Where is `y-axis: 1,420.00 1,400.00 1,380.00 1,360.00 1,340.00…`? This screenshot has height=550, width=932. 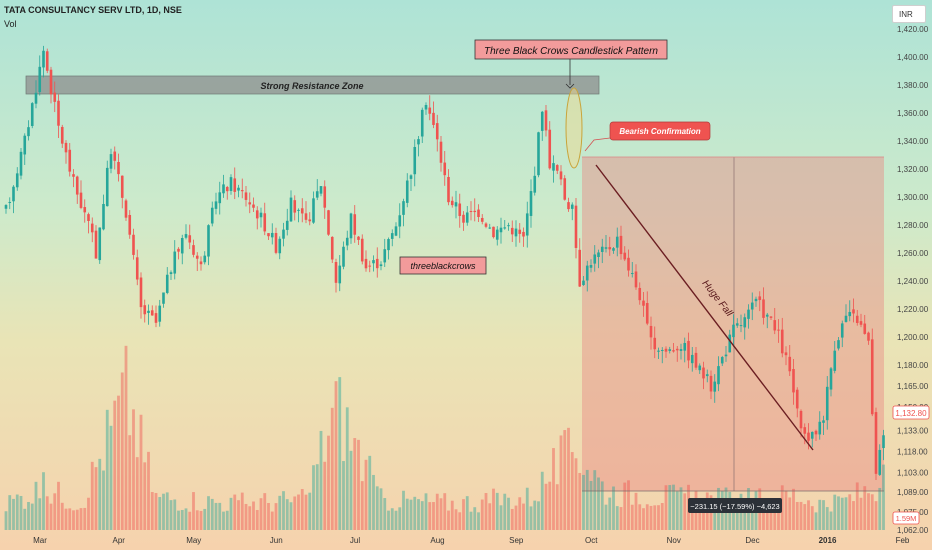 y-axis: 1,420.00 1,400.00 1,380.00 1,360.00 1,340.00… is located at coordinates (913, 280).